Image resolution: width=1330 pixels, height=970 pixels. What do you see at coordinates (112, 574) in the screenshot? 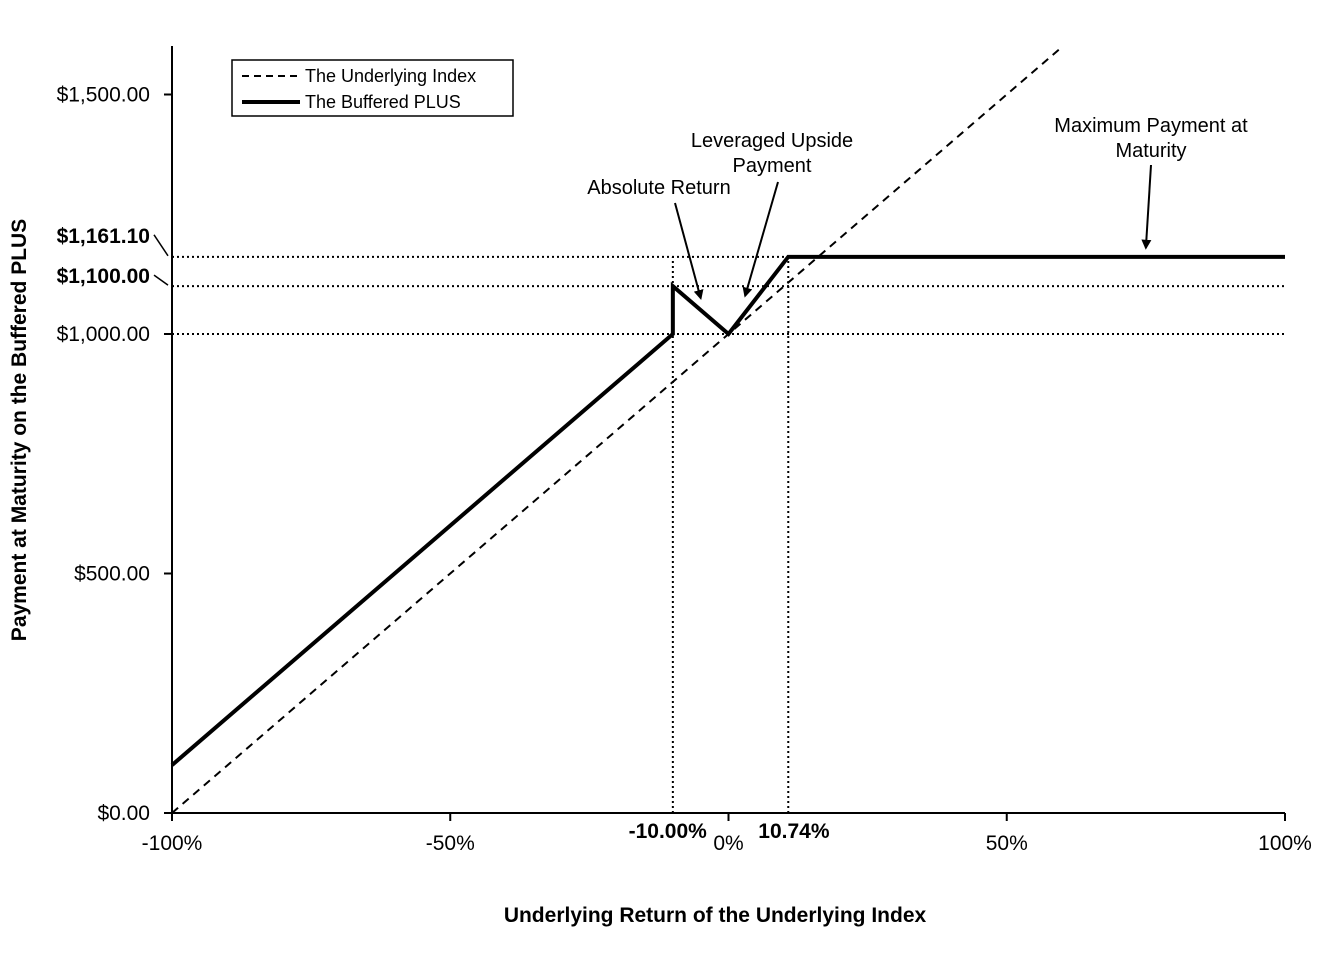
I see `y-tick-label: $500.00` at bounding box center [112, 574].